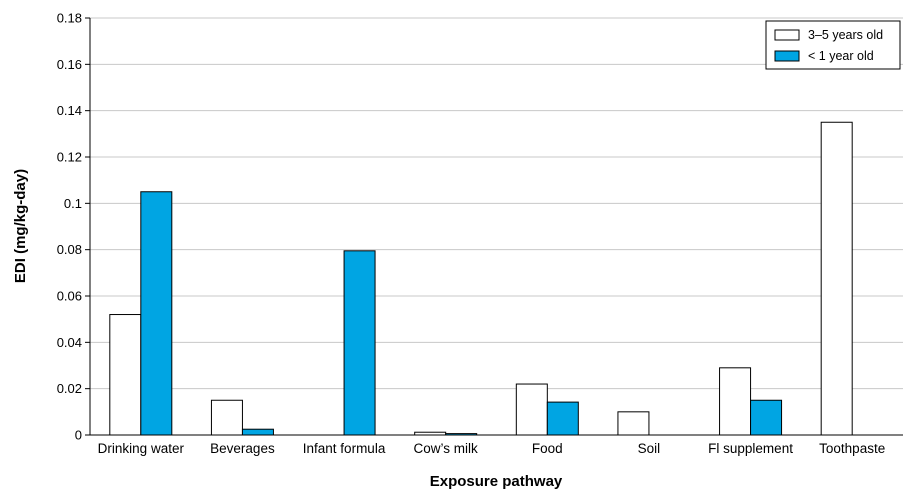  Describe the element at coordinates (69, 342) in the screenshot. I see `y-tick-label: 0.04` at that location.